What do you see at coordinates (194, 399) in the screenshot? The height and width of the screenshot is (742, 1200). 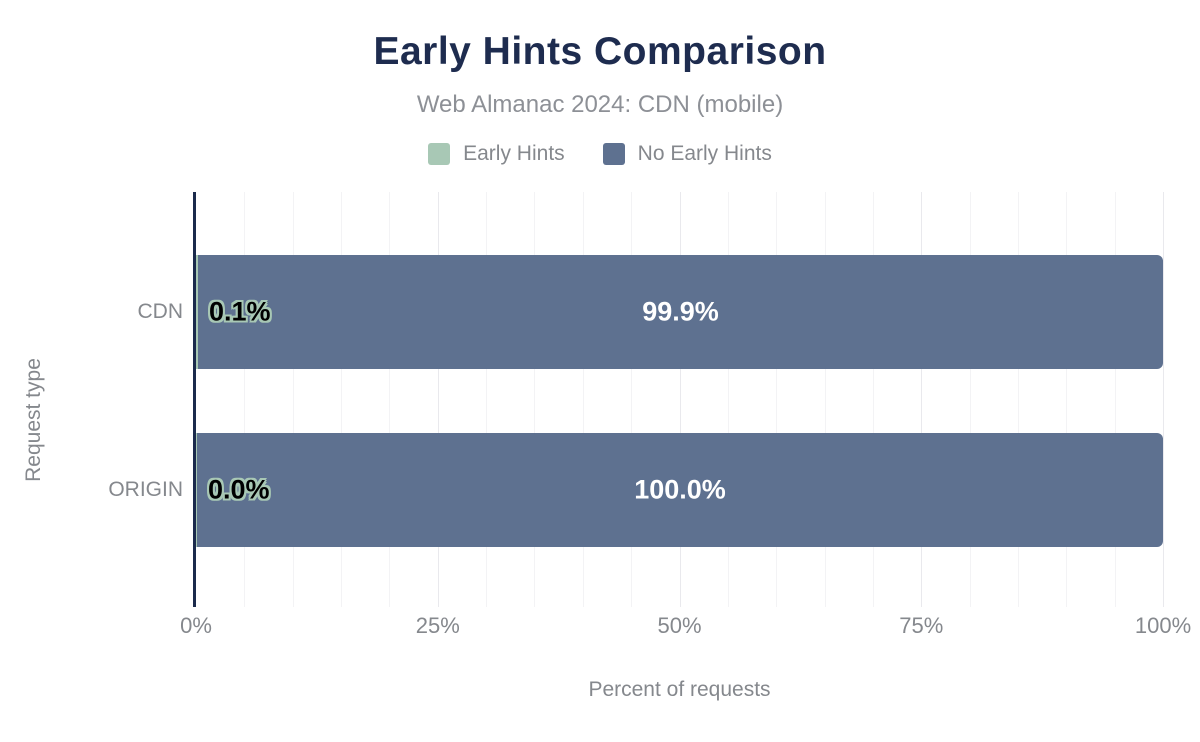 I see `y-axis-line` at bounding box center [194, 399].